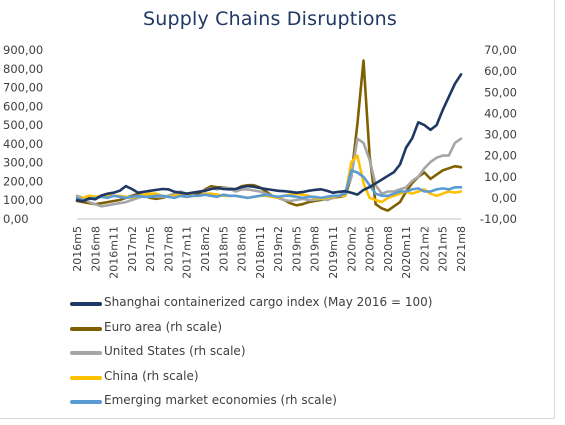  What do you see at coordinates (500, 156) in the screenshot?
I see `right-tick-label: 20,00` at bounding box center [500, 156].